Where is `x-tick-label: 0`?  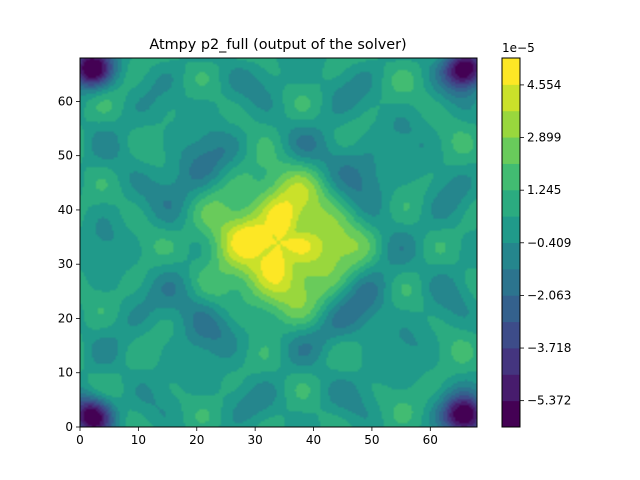 x-tick-label: 0 is located at coordinates (80, 440).